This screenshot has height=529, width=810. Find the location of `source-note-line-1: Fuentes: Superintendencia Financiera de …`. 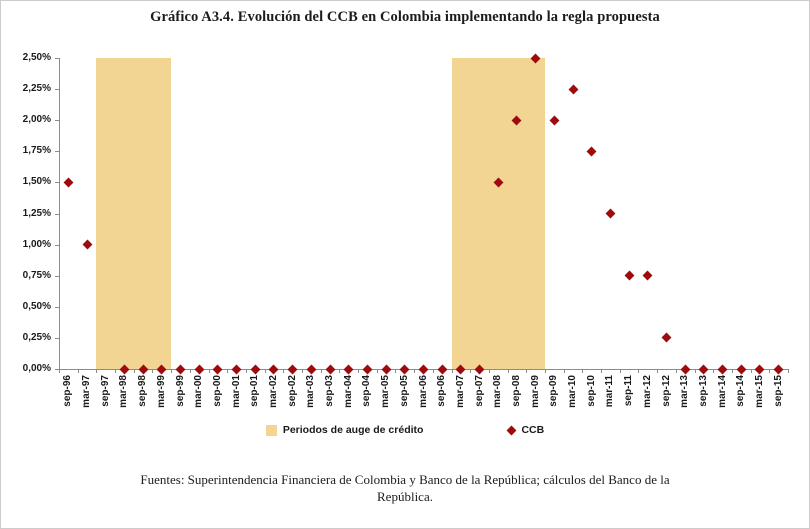

source-note-line-1: Fuentes: Superintendencia Financiera de … is located at coordinates (405, 479).